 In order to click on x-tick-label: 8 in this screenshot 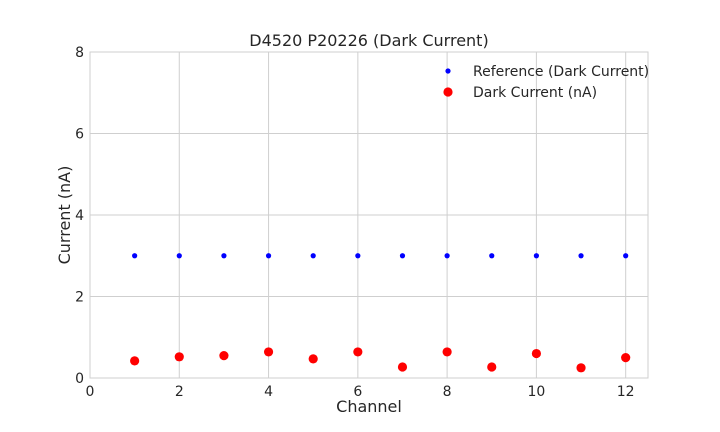, I will do `click(447, 392)`.